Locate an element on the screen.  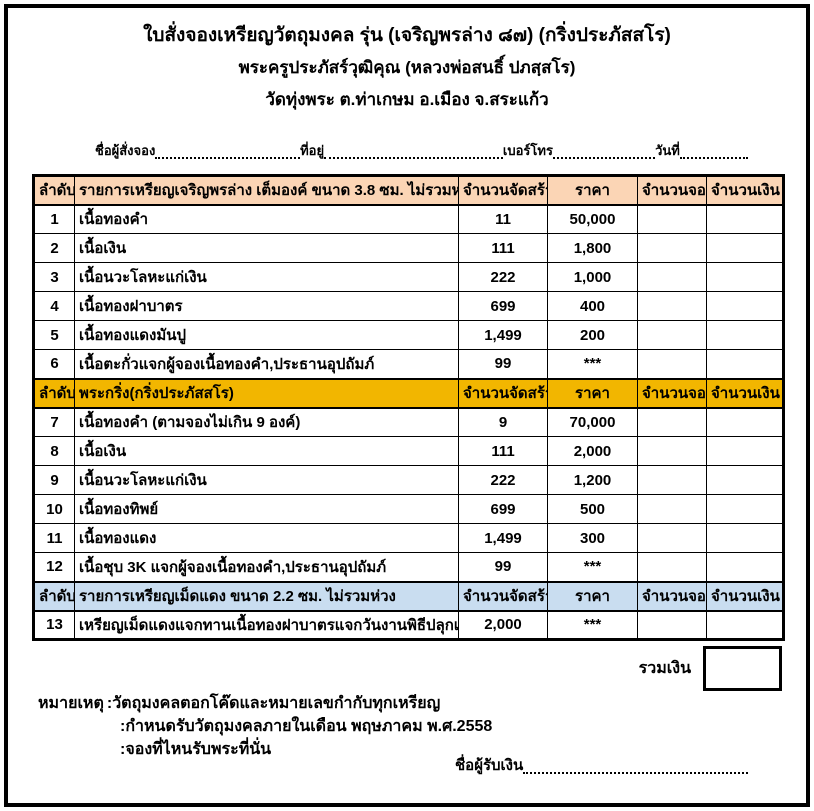
table-row: 11 เนื้อทองแดง 1,499 300 is located at coordinates (408, 538).